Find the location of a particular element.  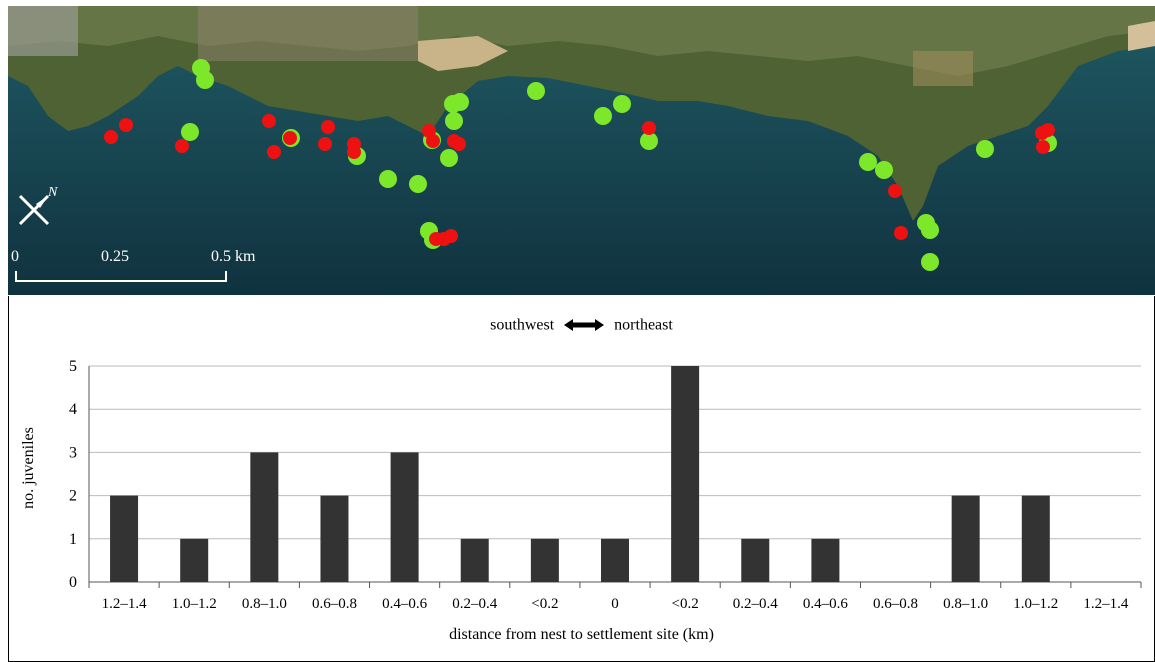

y-tick-label: 4 is located at coordinates (73, 409).